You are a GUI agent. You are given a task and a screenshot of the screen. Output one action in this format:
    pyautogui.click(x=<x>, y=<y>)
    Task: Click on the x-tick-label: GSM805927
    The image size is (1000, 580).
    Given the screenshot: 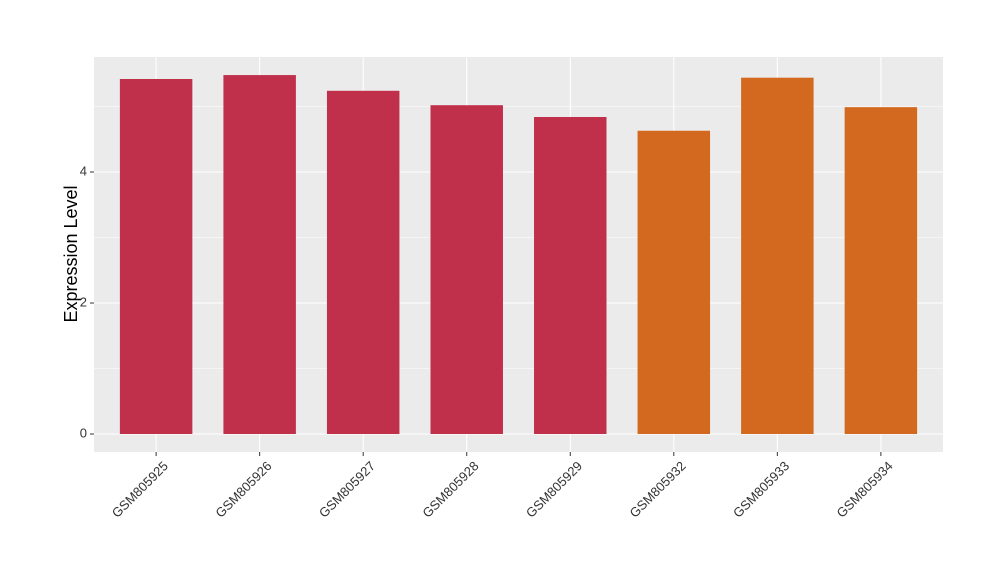 What is the action you would take?
    pyautogui.click(x=347, y=489)
    